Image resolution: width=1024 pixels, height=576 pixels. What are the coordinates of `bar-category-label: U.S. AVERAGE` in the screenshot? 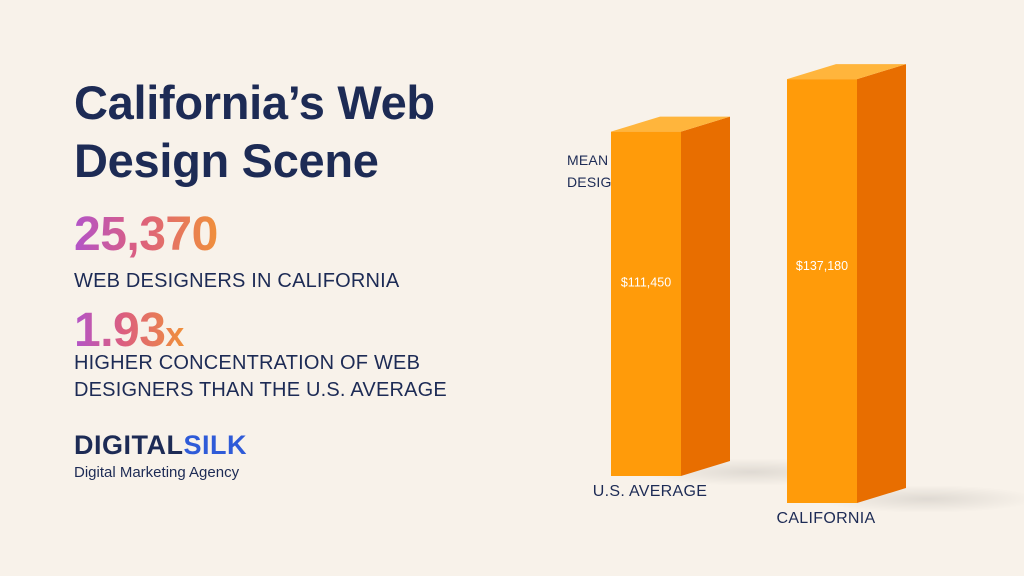 It's located at (650, 491).